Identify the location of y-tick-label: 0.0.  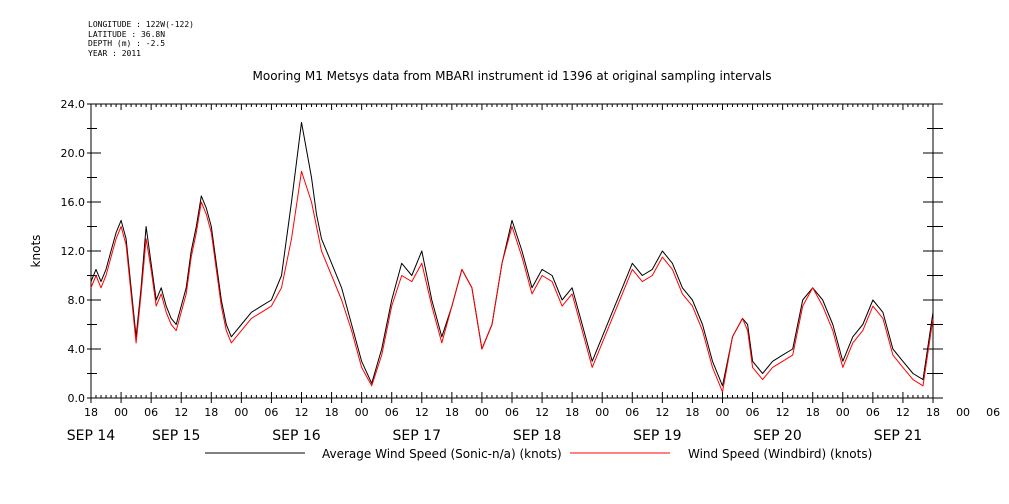
(77, 398).